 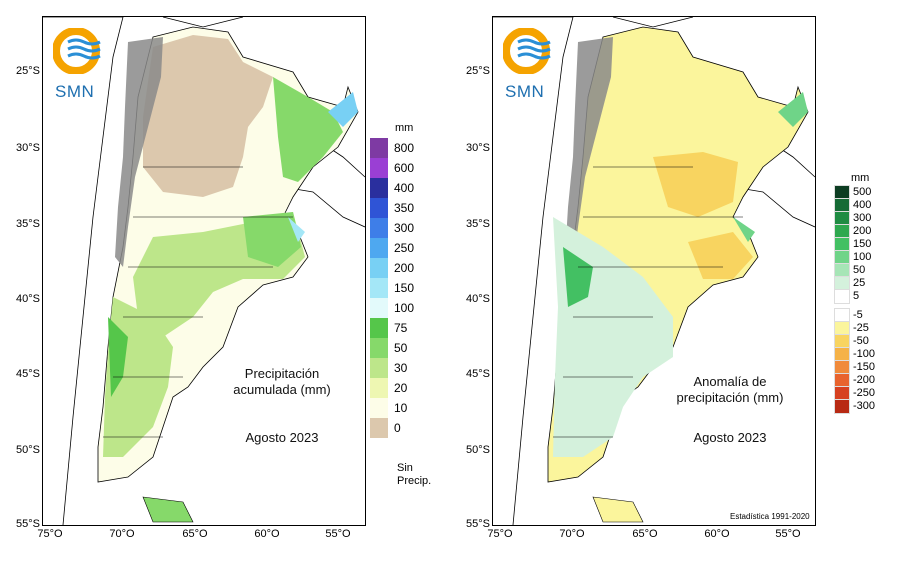 What do you see at coordinates (404, 248) in the screenshot?
I see `legend-label: 250` at bounding box center [404, 248].